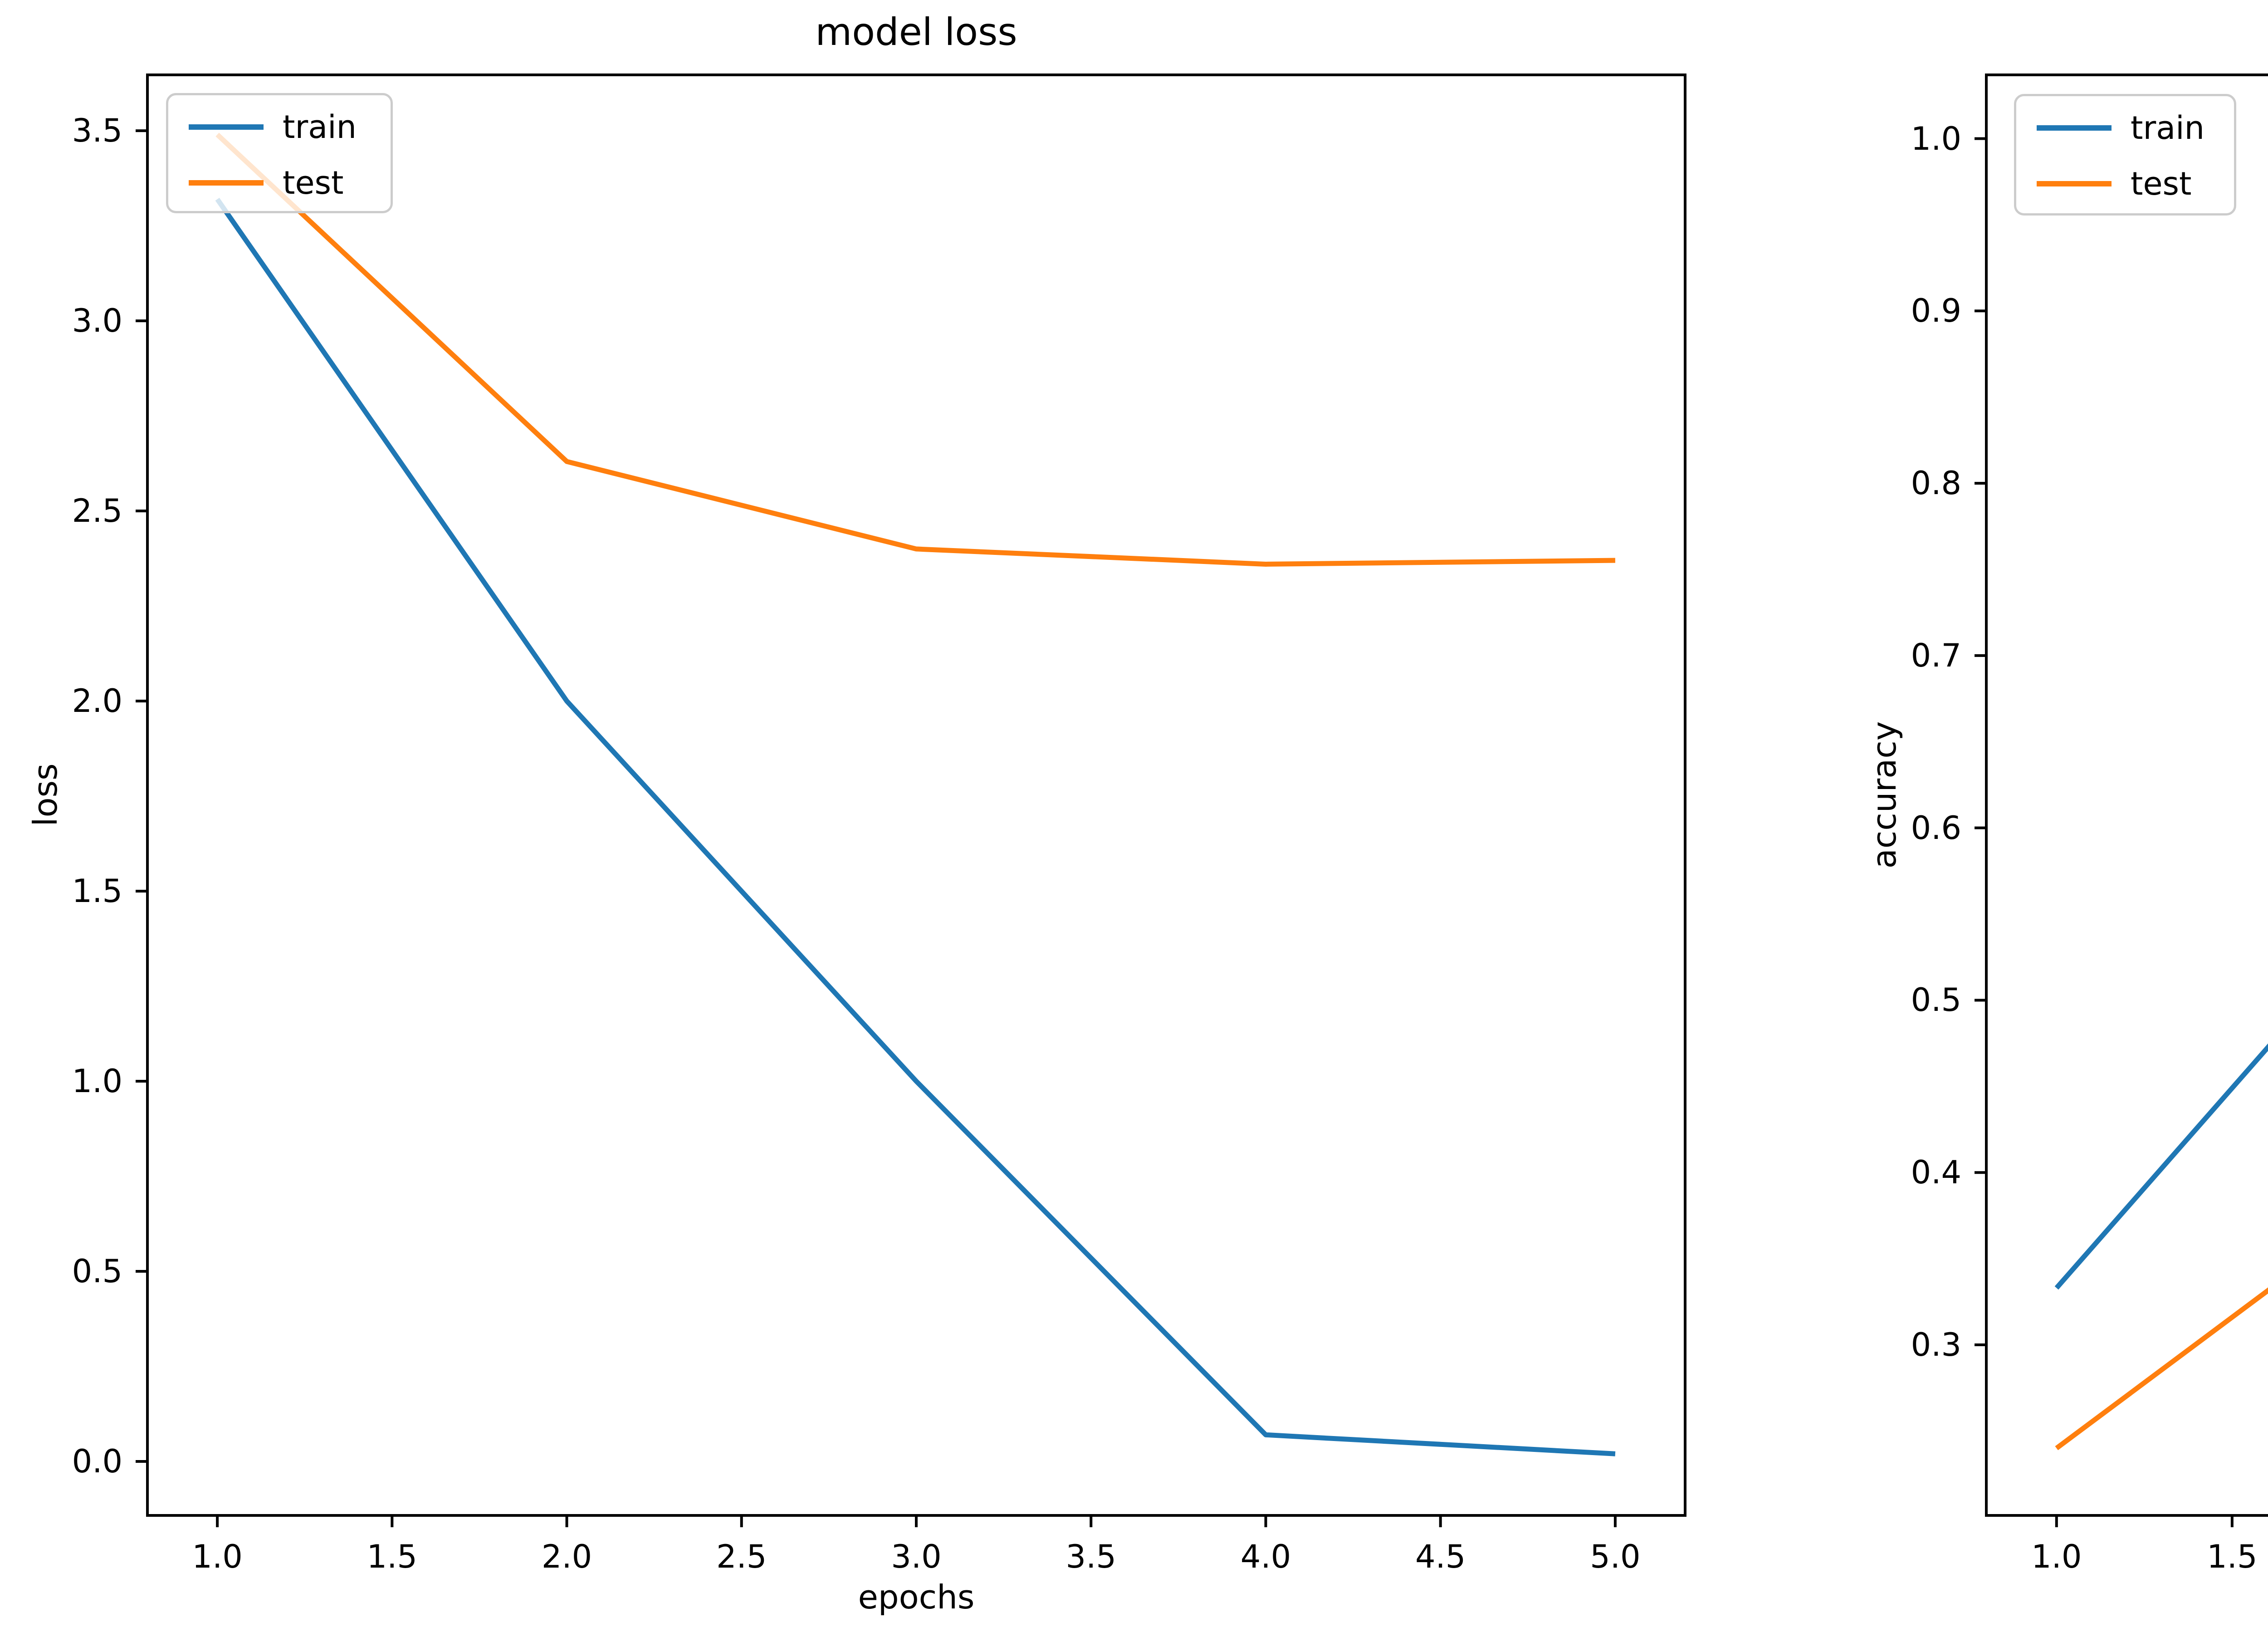 The height and width of the screenshot is (1647, 2268). Describe the element at coordinates (1936, 484) in the screenshot. I see `y-tick-label: 0.8` at that location.